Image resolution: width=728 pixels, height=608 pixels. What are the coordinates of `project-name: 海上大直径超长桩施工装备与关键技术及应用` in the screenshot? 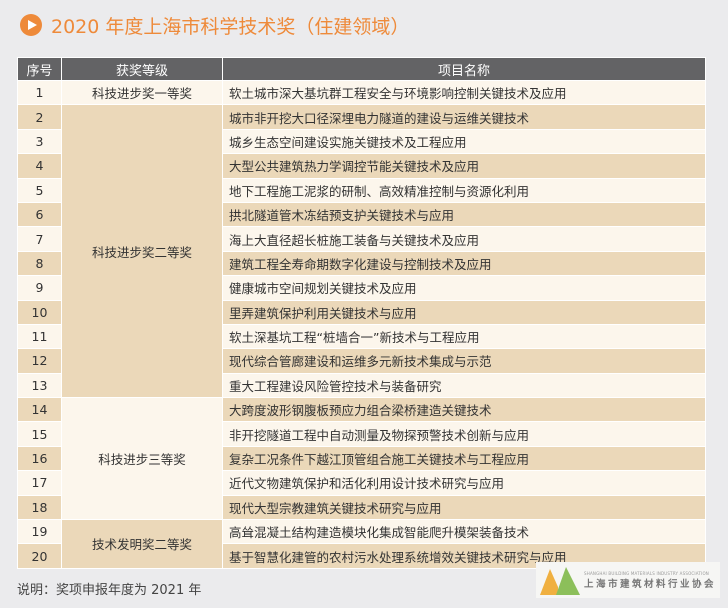 It's located at (464, 239).